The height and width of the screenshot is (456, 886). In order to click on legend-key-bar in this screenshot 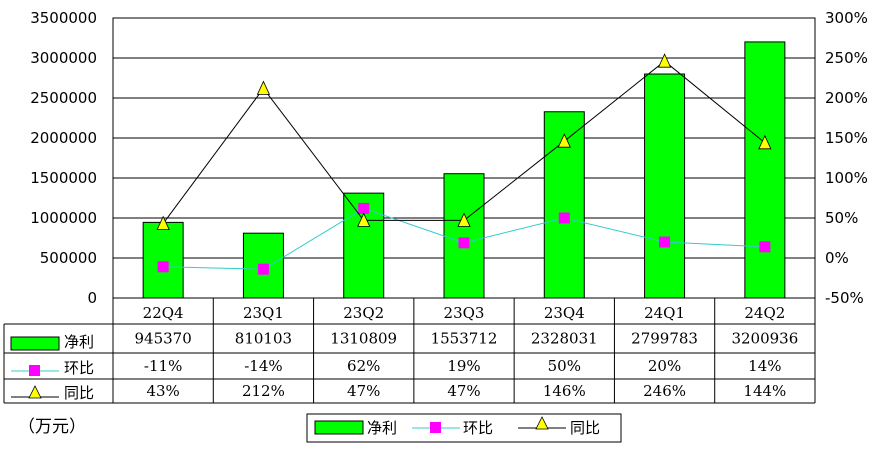, I will do `click(339, 427)`.